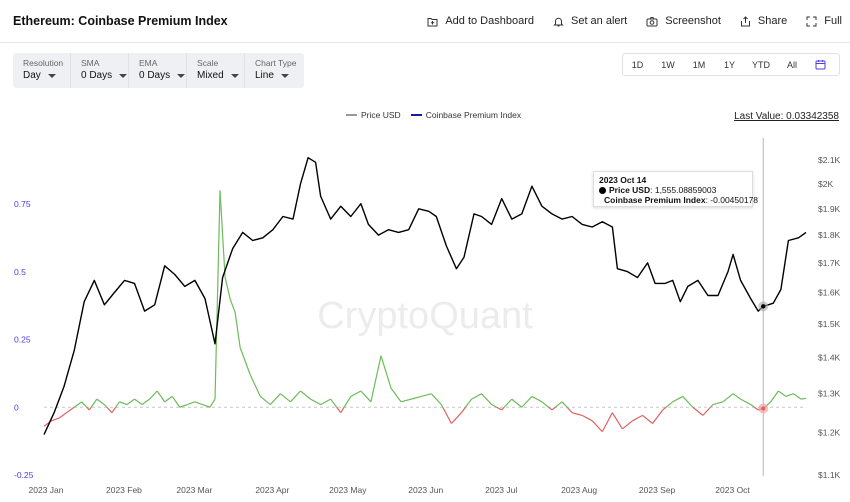  I want to click on y-left-tick-label: 0.5, so click(20, 272).